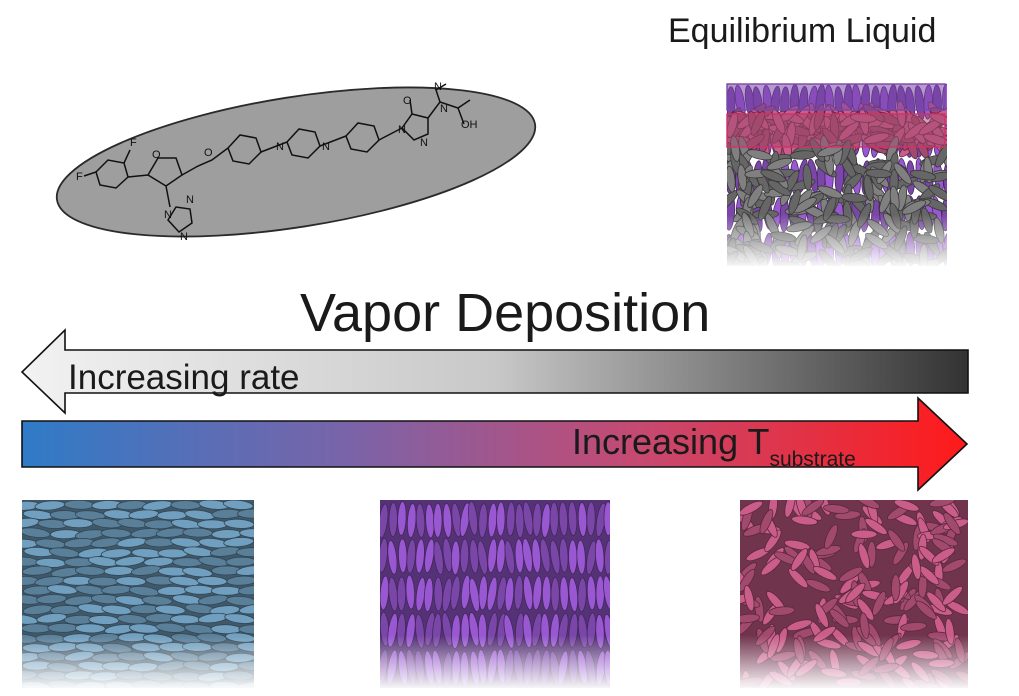 The height and width of the screenshot is (696, 1019). Describe the element at coordinates (415, 127) in the screenshot. I see `triazolone-ring` at that location.